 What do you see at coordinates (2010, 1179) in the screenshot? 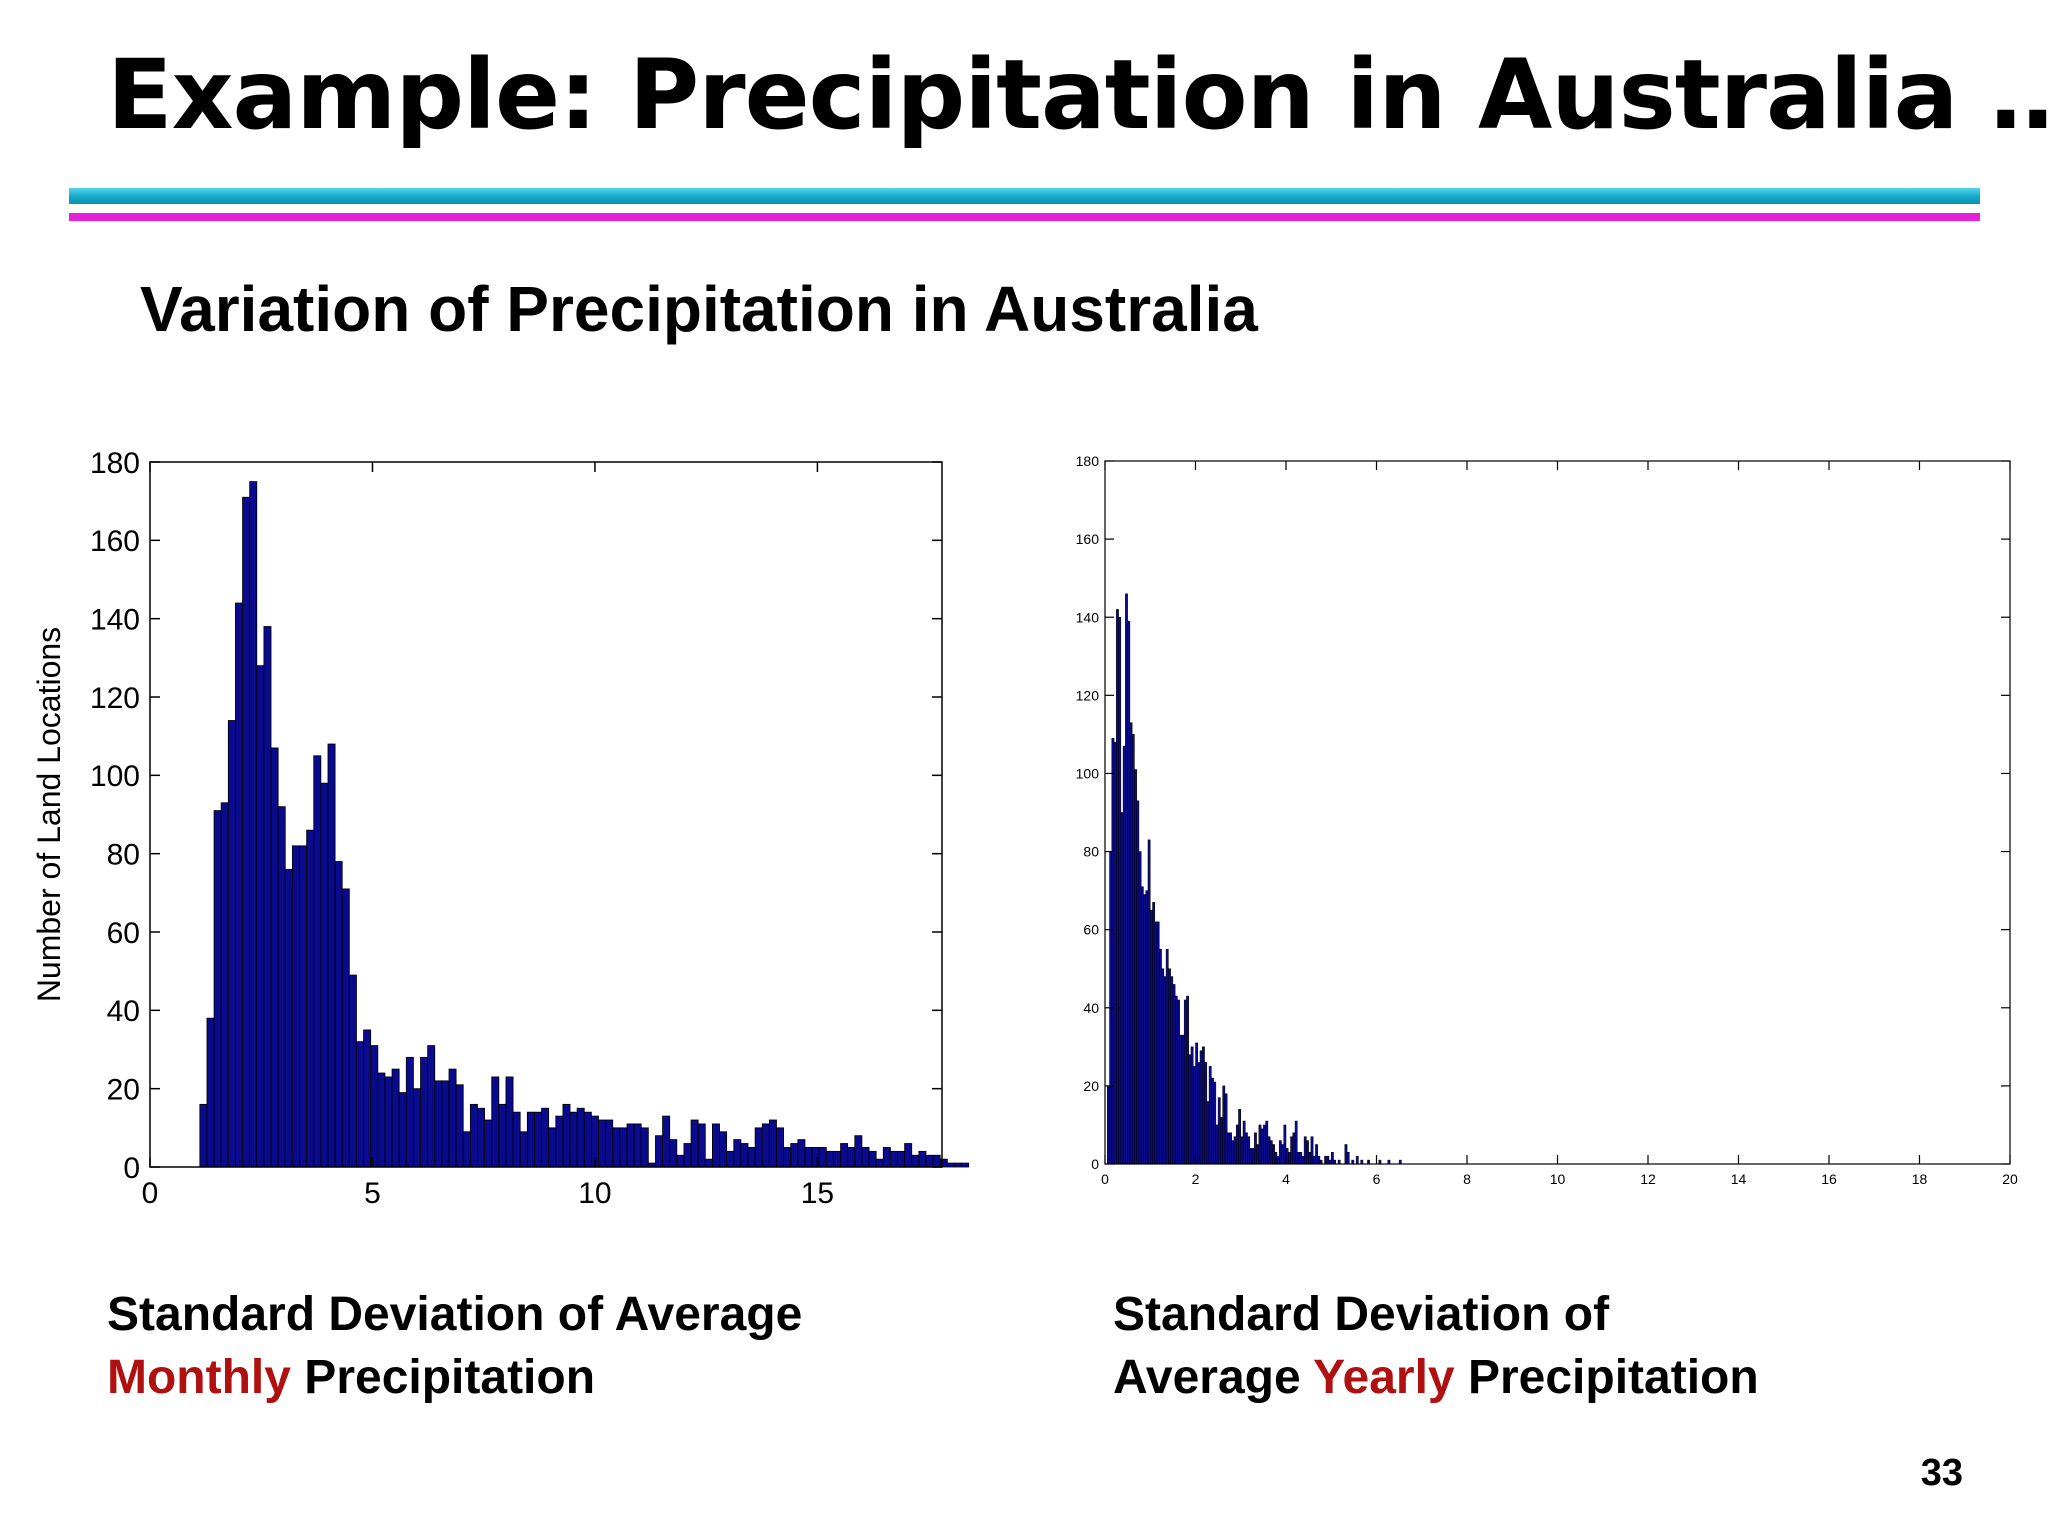
I see `x-tick-label: 20` at bounding box center [2010, 1179].